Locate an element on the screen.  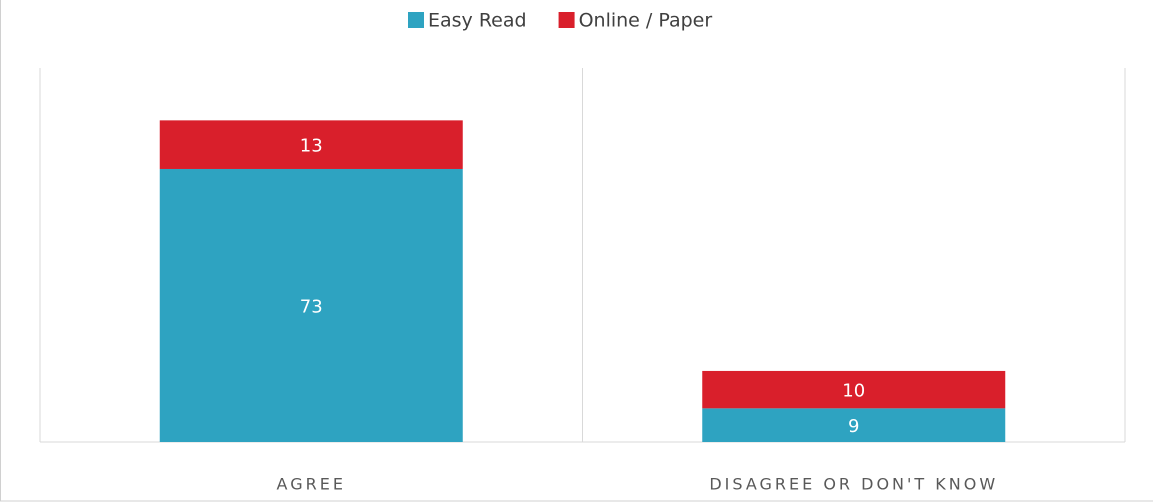
data-label: 73 is located at coordinates (311, 306).